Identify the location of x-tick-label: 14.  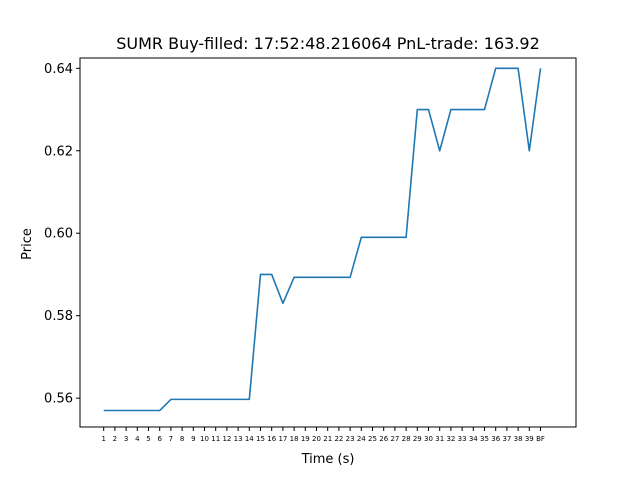
(249, 439).